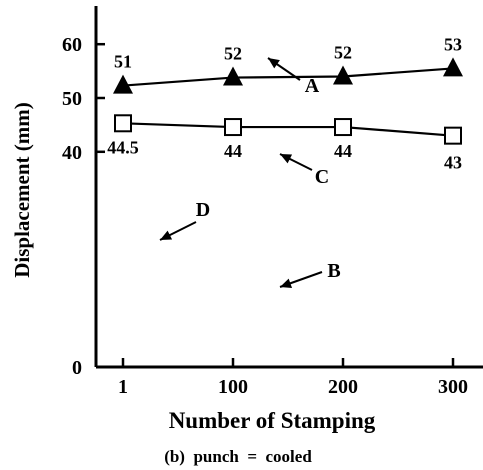 The image size is (483, 470). Describe the element at coordinates (72, 45) in the screenshot. I see `y-tick-label: 60` at that location.